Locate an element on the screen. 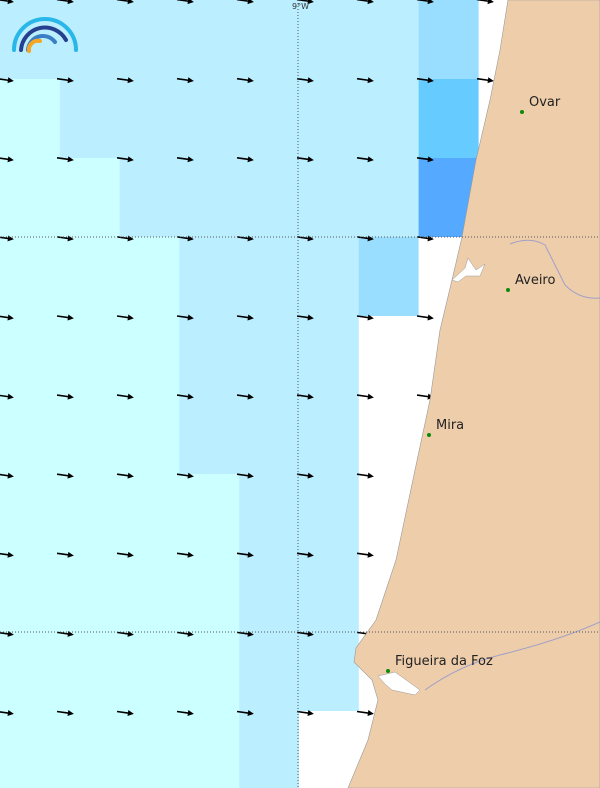  rainbow-arc-logo is located at coordinates (45, 35).